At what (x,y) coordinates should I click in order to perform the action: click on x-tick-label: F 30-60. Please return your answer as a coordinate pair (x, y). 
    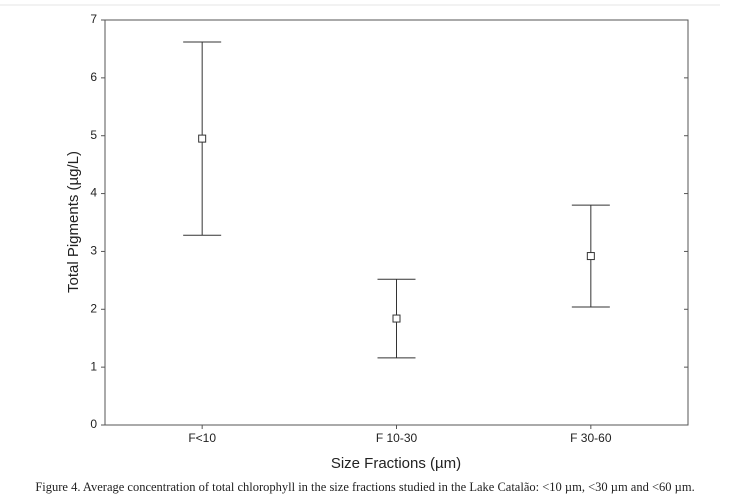
    Looking at the image, I should click on (591, 438).